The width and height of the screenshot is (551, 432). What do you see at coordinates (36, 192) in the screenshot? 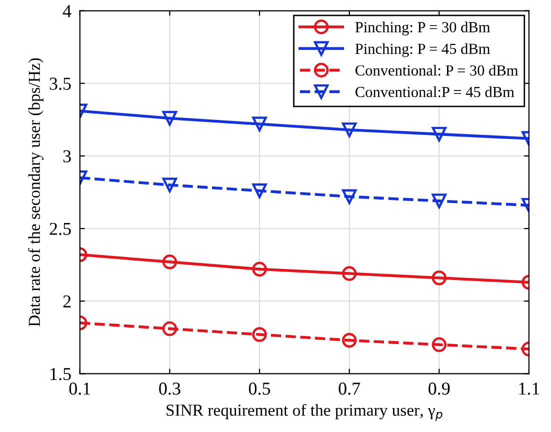
I see `y-axis-title: Data rate of the secondary user (bps/Hz)` at bounding box center [36, 192].